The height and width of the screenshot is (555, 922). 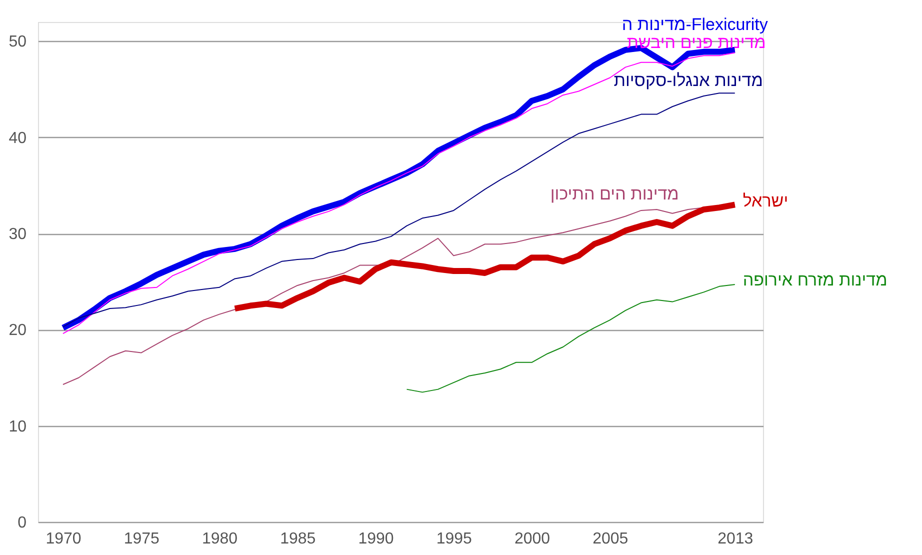 What do you see at coordinates (614, 194) in the screenshot?
I see `series-label: מדינות הים התיכון` at bounding box center [614, 194].